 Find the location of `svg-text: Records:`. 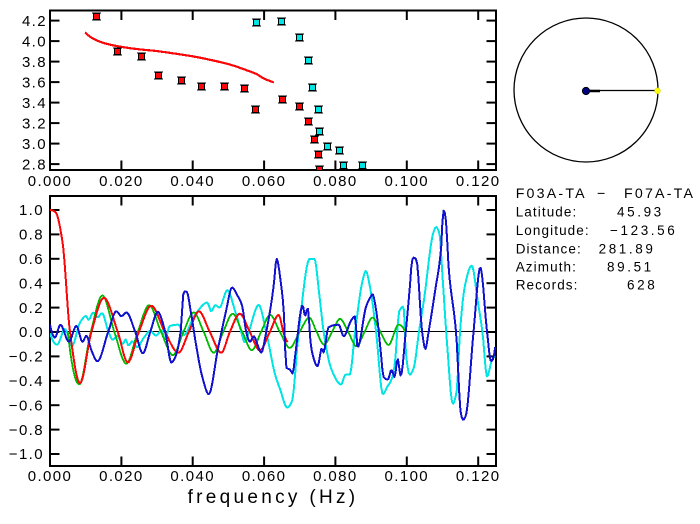

svg-text: Records: is located at coordinates (547, 284).